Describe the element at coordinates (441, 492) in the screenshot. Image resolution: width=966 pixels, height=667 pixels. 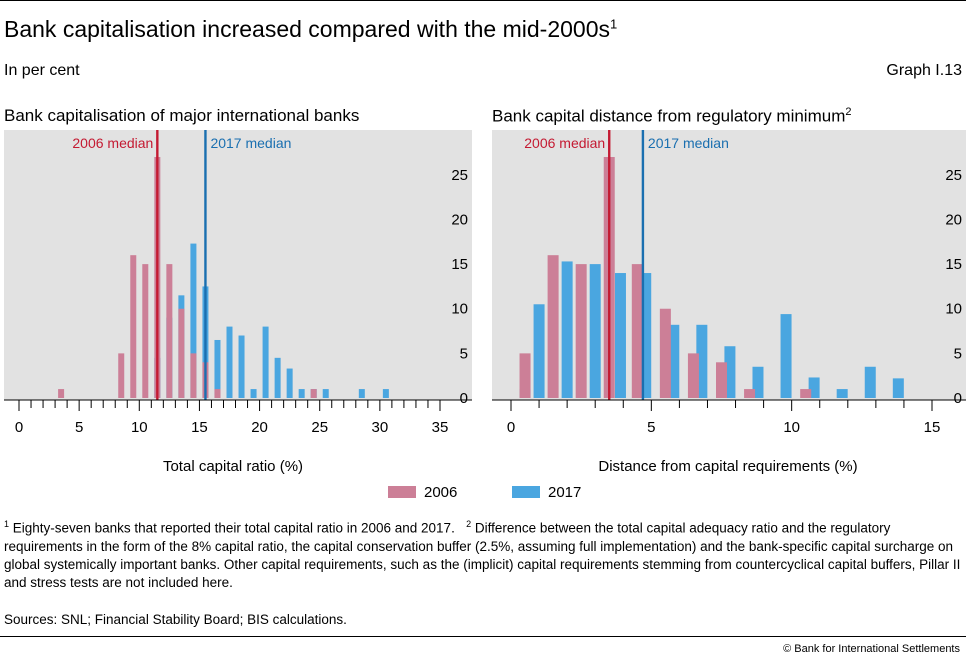
I see `legend-label-2006: 2006` at that location.